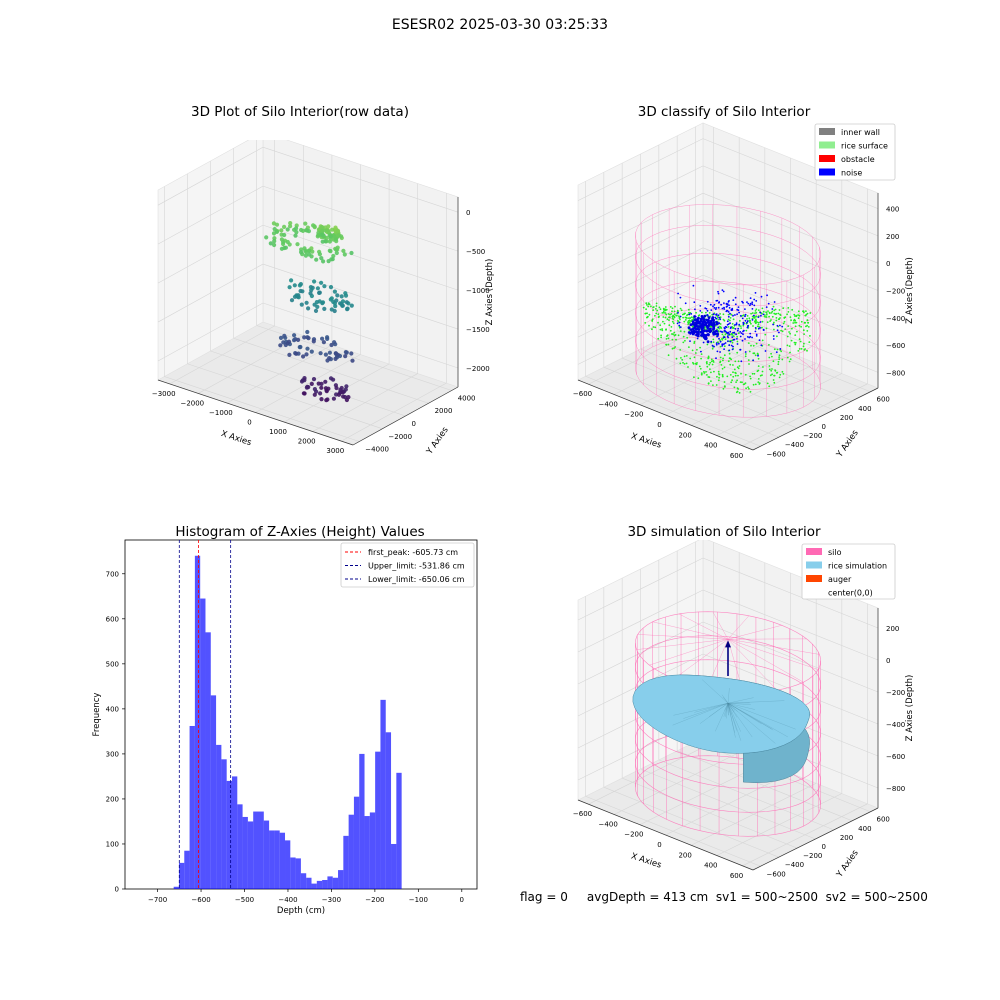 Image resolution: width=1000 pixels, height=1000 pixels. What do you see at coordinates (300, 532) in the screenshot?
I see `panel3-title: Histogram of Z-Axies (Height) Values` at bounding box center [300, 532].